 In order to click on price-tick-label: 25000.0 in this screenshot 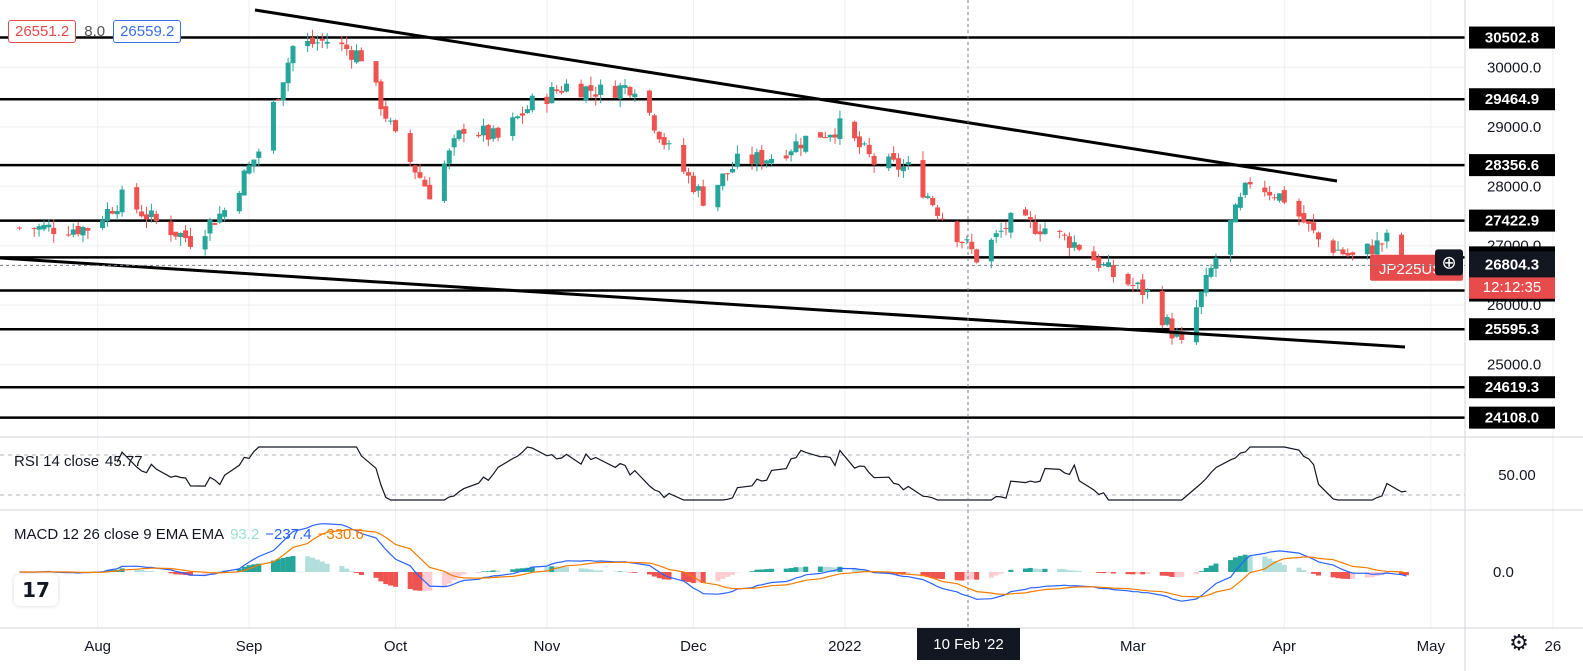, I will do `click(1514, 365)`.